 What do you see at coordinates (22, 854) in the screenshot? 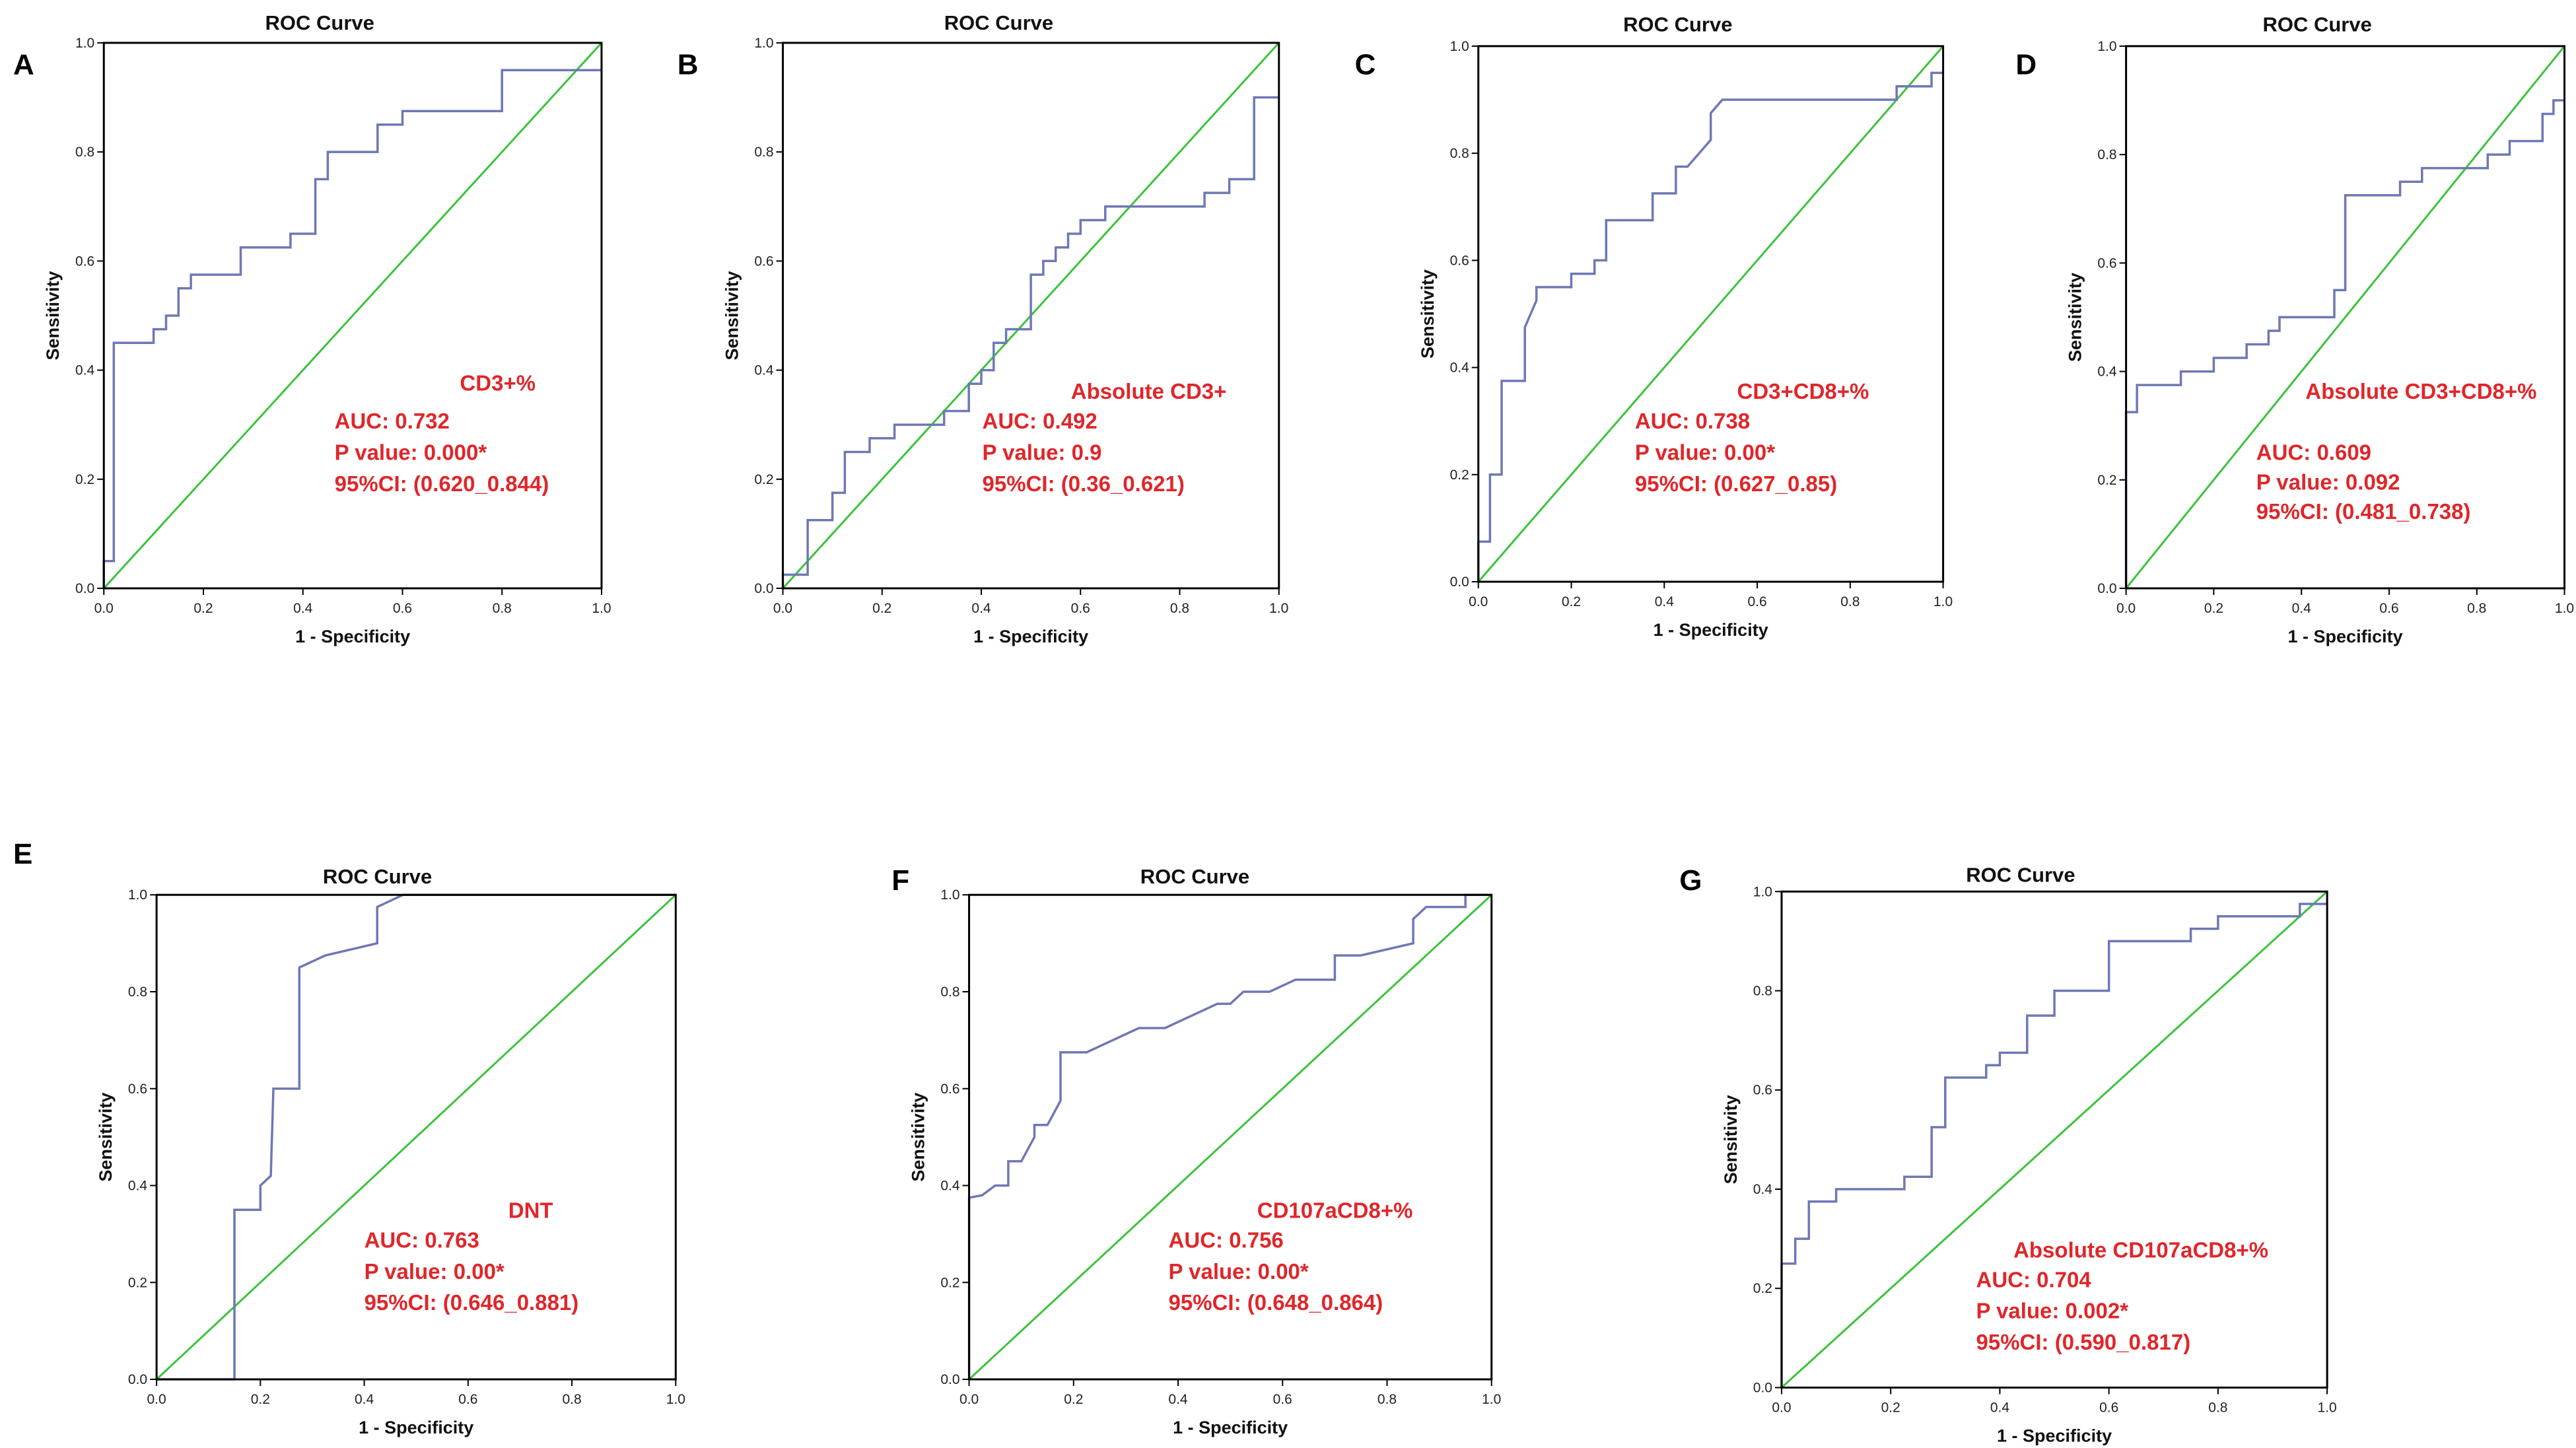
I see `panel-letter-e: E` at bounding box center [22, 854].